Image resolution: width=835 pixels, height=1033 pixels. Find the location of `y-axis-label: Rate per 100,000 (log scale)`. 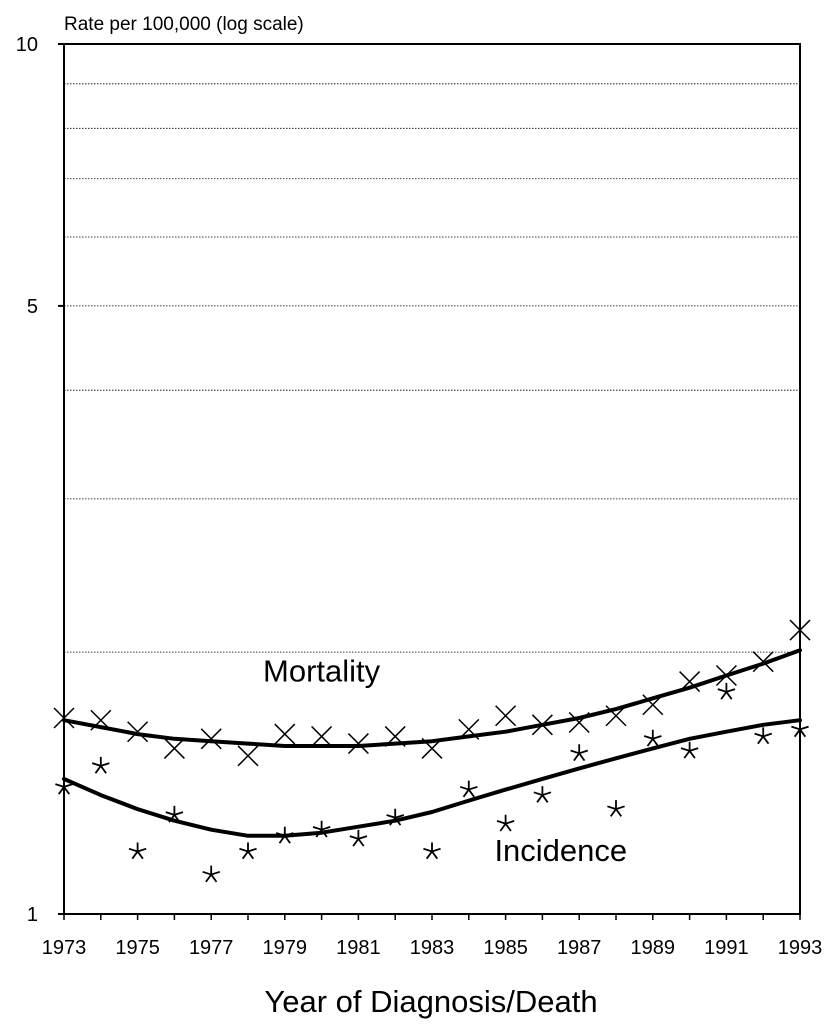

y-axis-label: Rate per 100,000 (log scale) is located at coordinates (184, 24).